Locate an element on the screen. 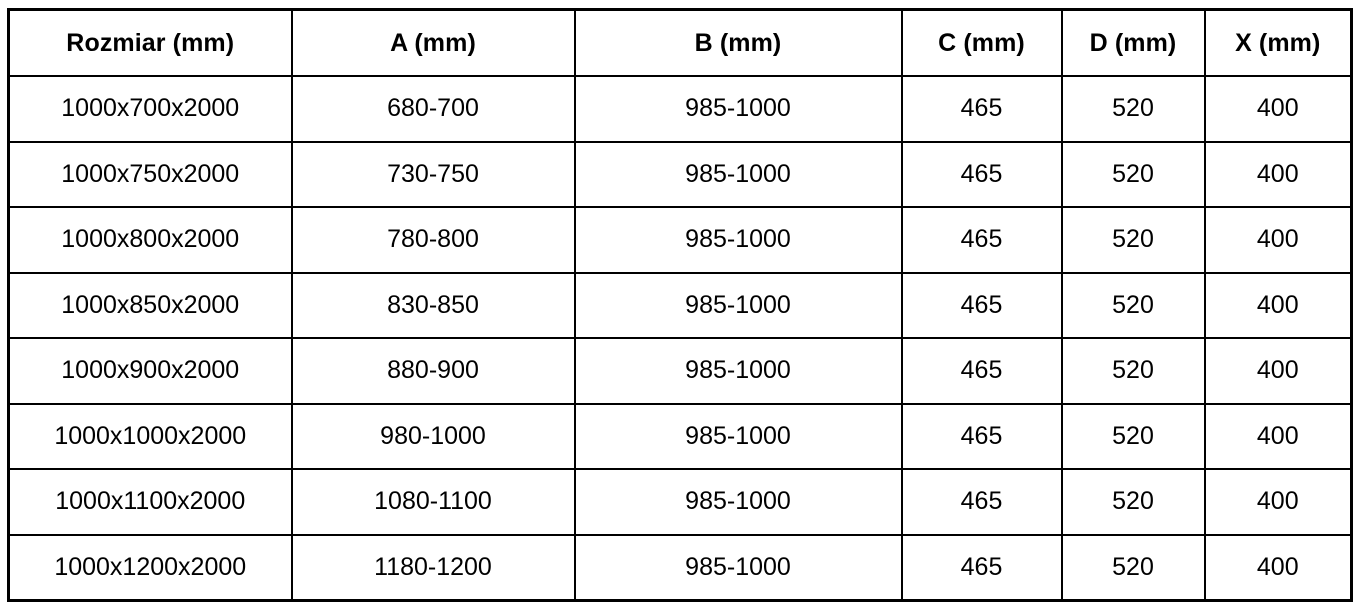 The image size is (1357, 602). cell-a: 1180-1200 is located at coordinates (433, 567).